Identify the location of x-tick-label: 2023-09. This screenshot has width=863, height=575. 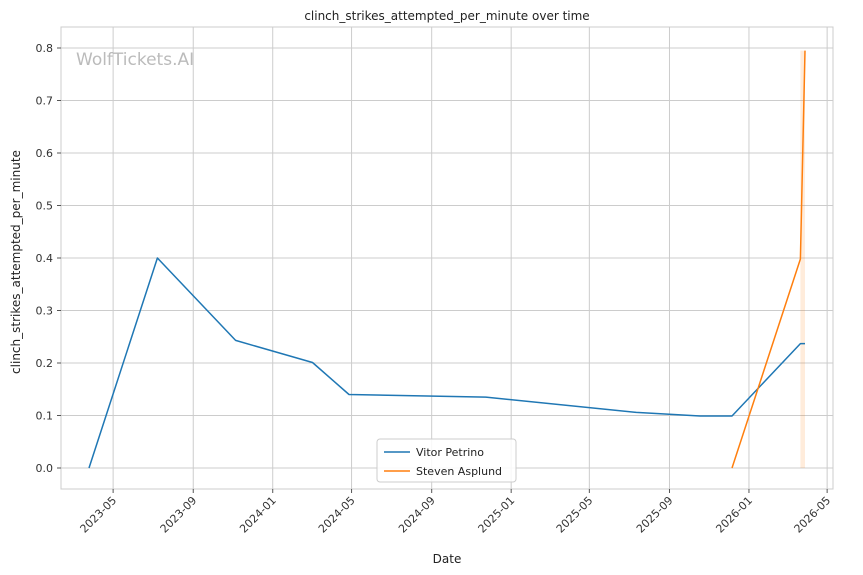
(179, 515).